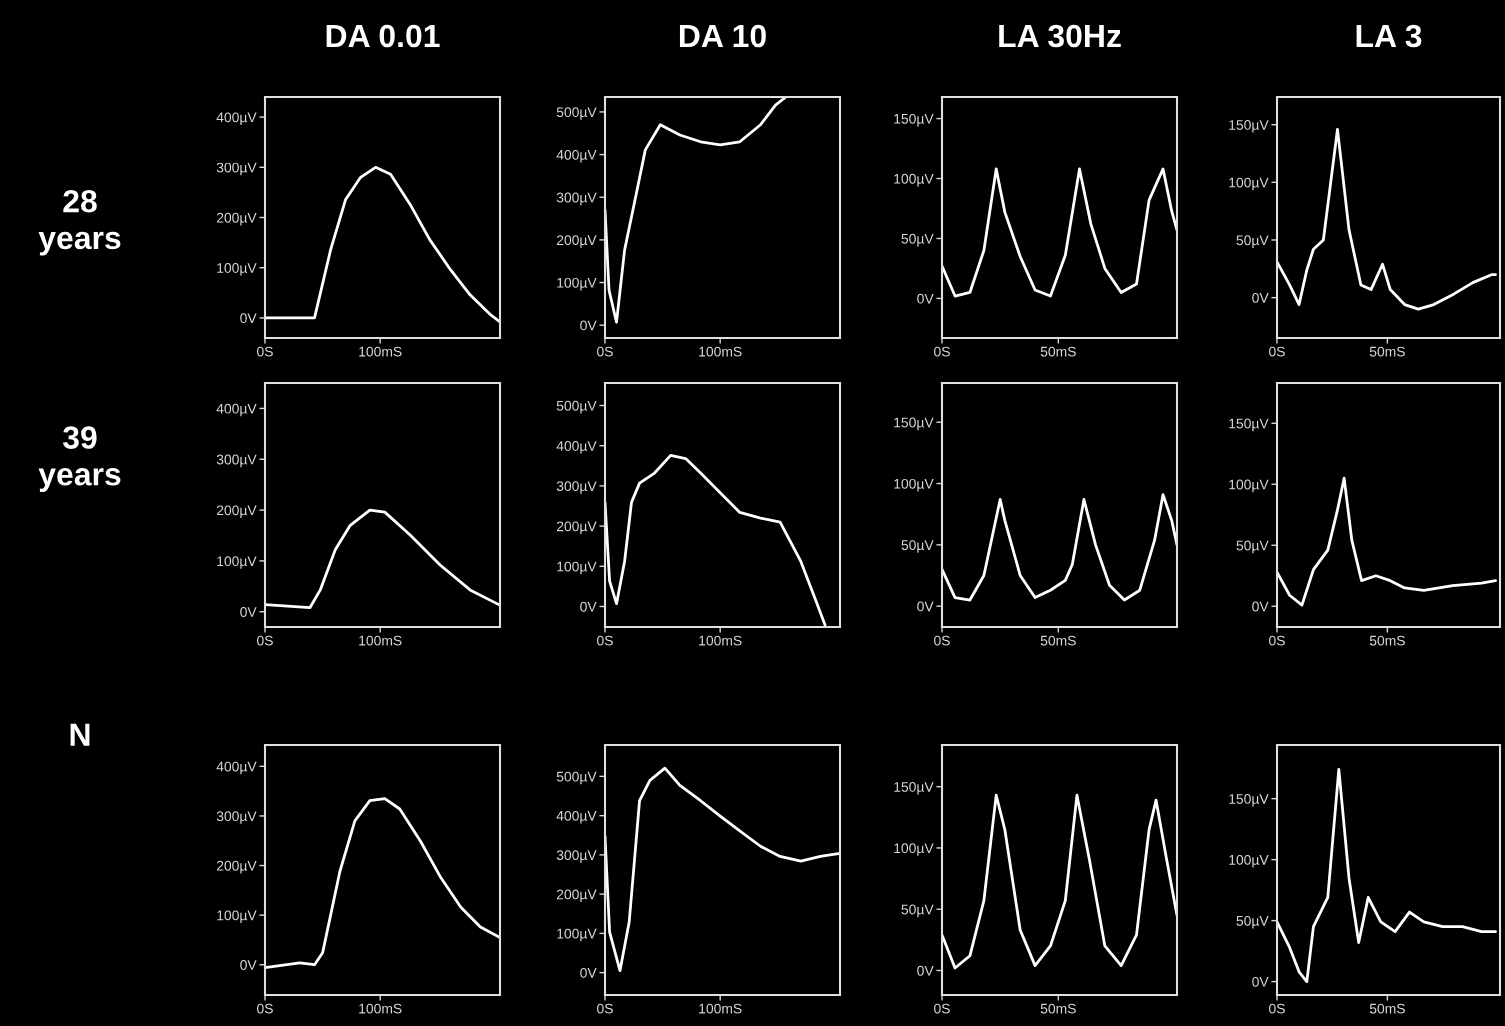  I want to click on y-axis-title: 28 years, so click(79, 222).